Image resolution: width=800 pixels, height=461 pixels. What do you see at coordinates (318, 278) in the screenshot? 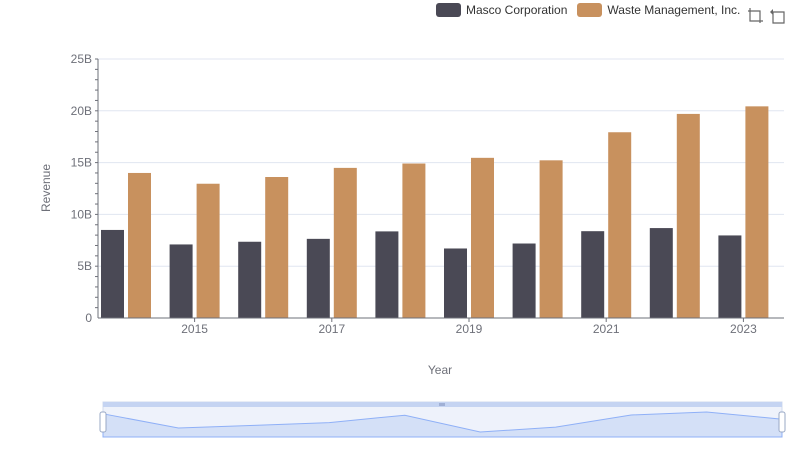
I see `bar-masco-2017` at bounding box center [318, 278].